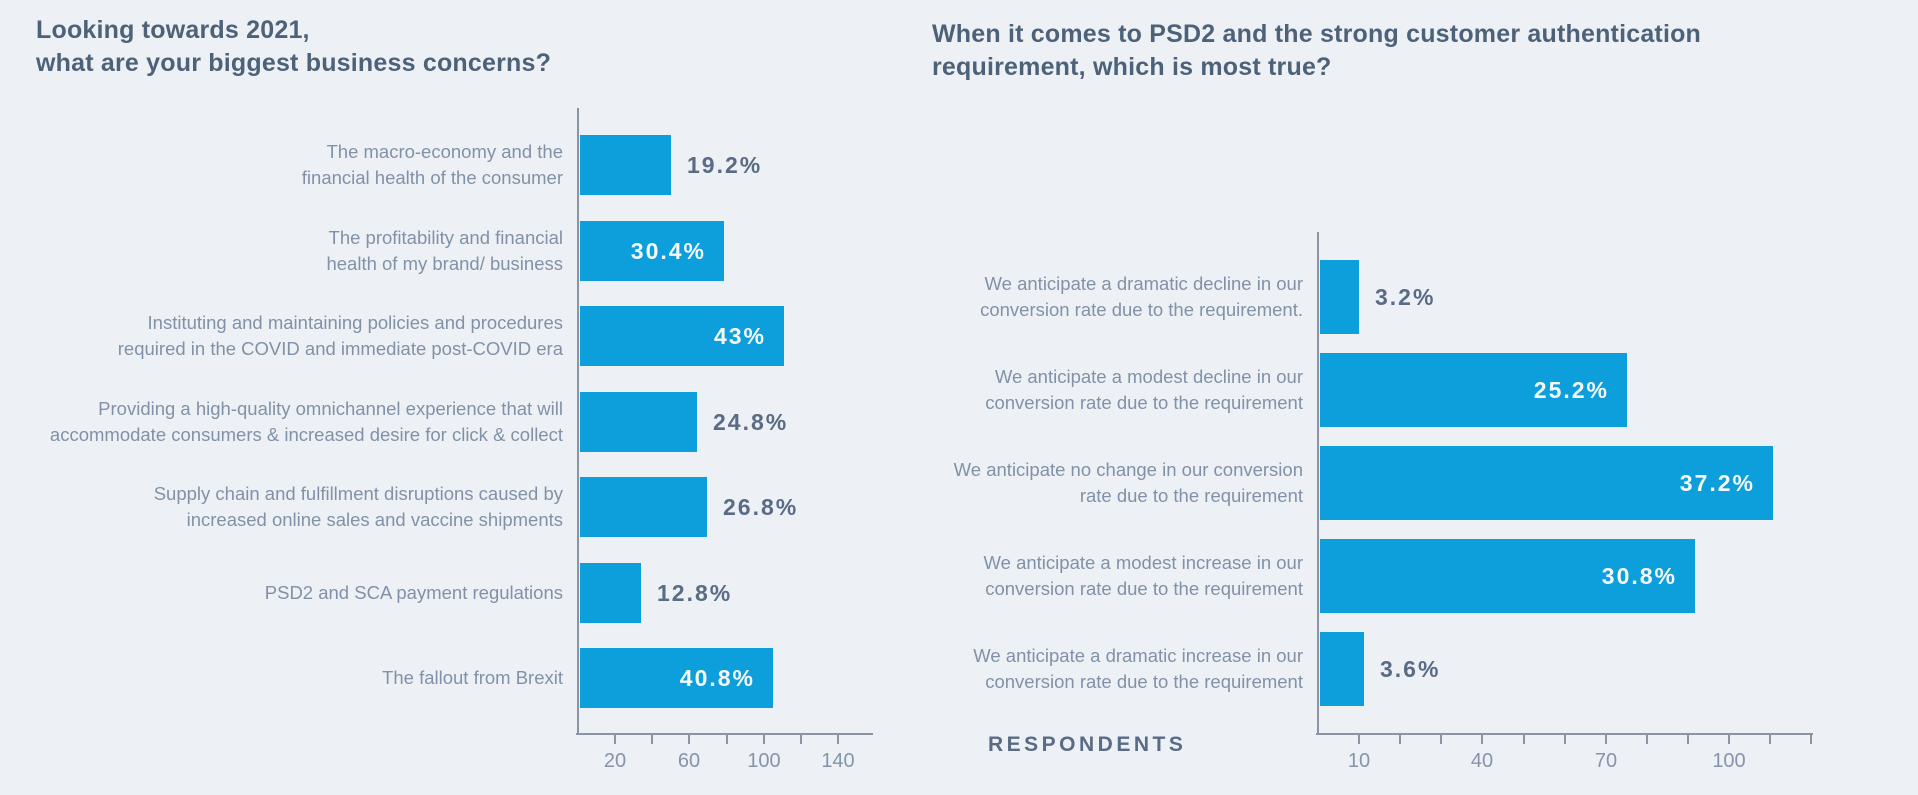 The image size is (1918, 795). Describe the element at coordinates (1087, 744) in the screenshot. I see `x-axis-caption-respondents: RESPONDENTS` at that location.